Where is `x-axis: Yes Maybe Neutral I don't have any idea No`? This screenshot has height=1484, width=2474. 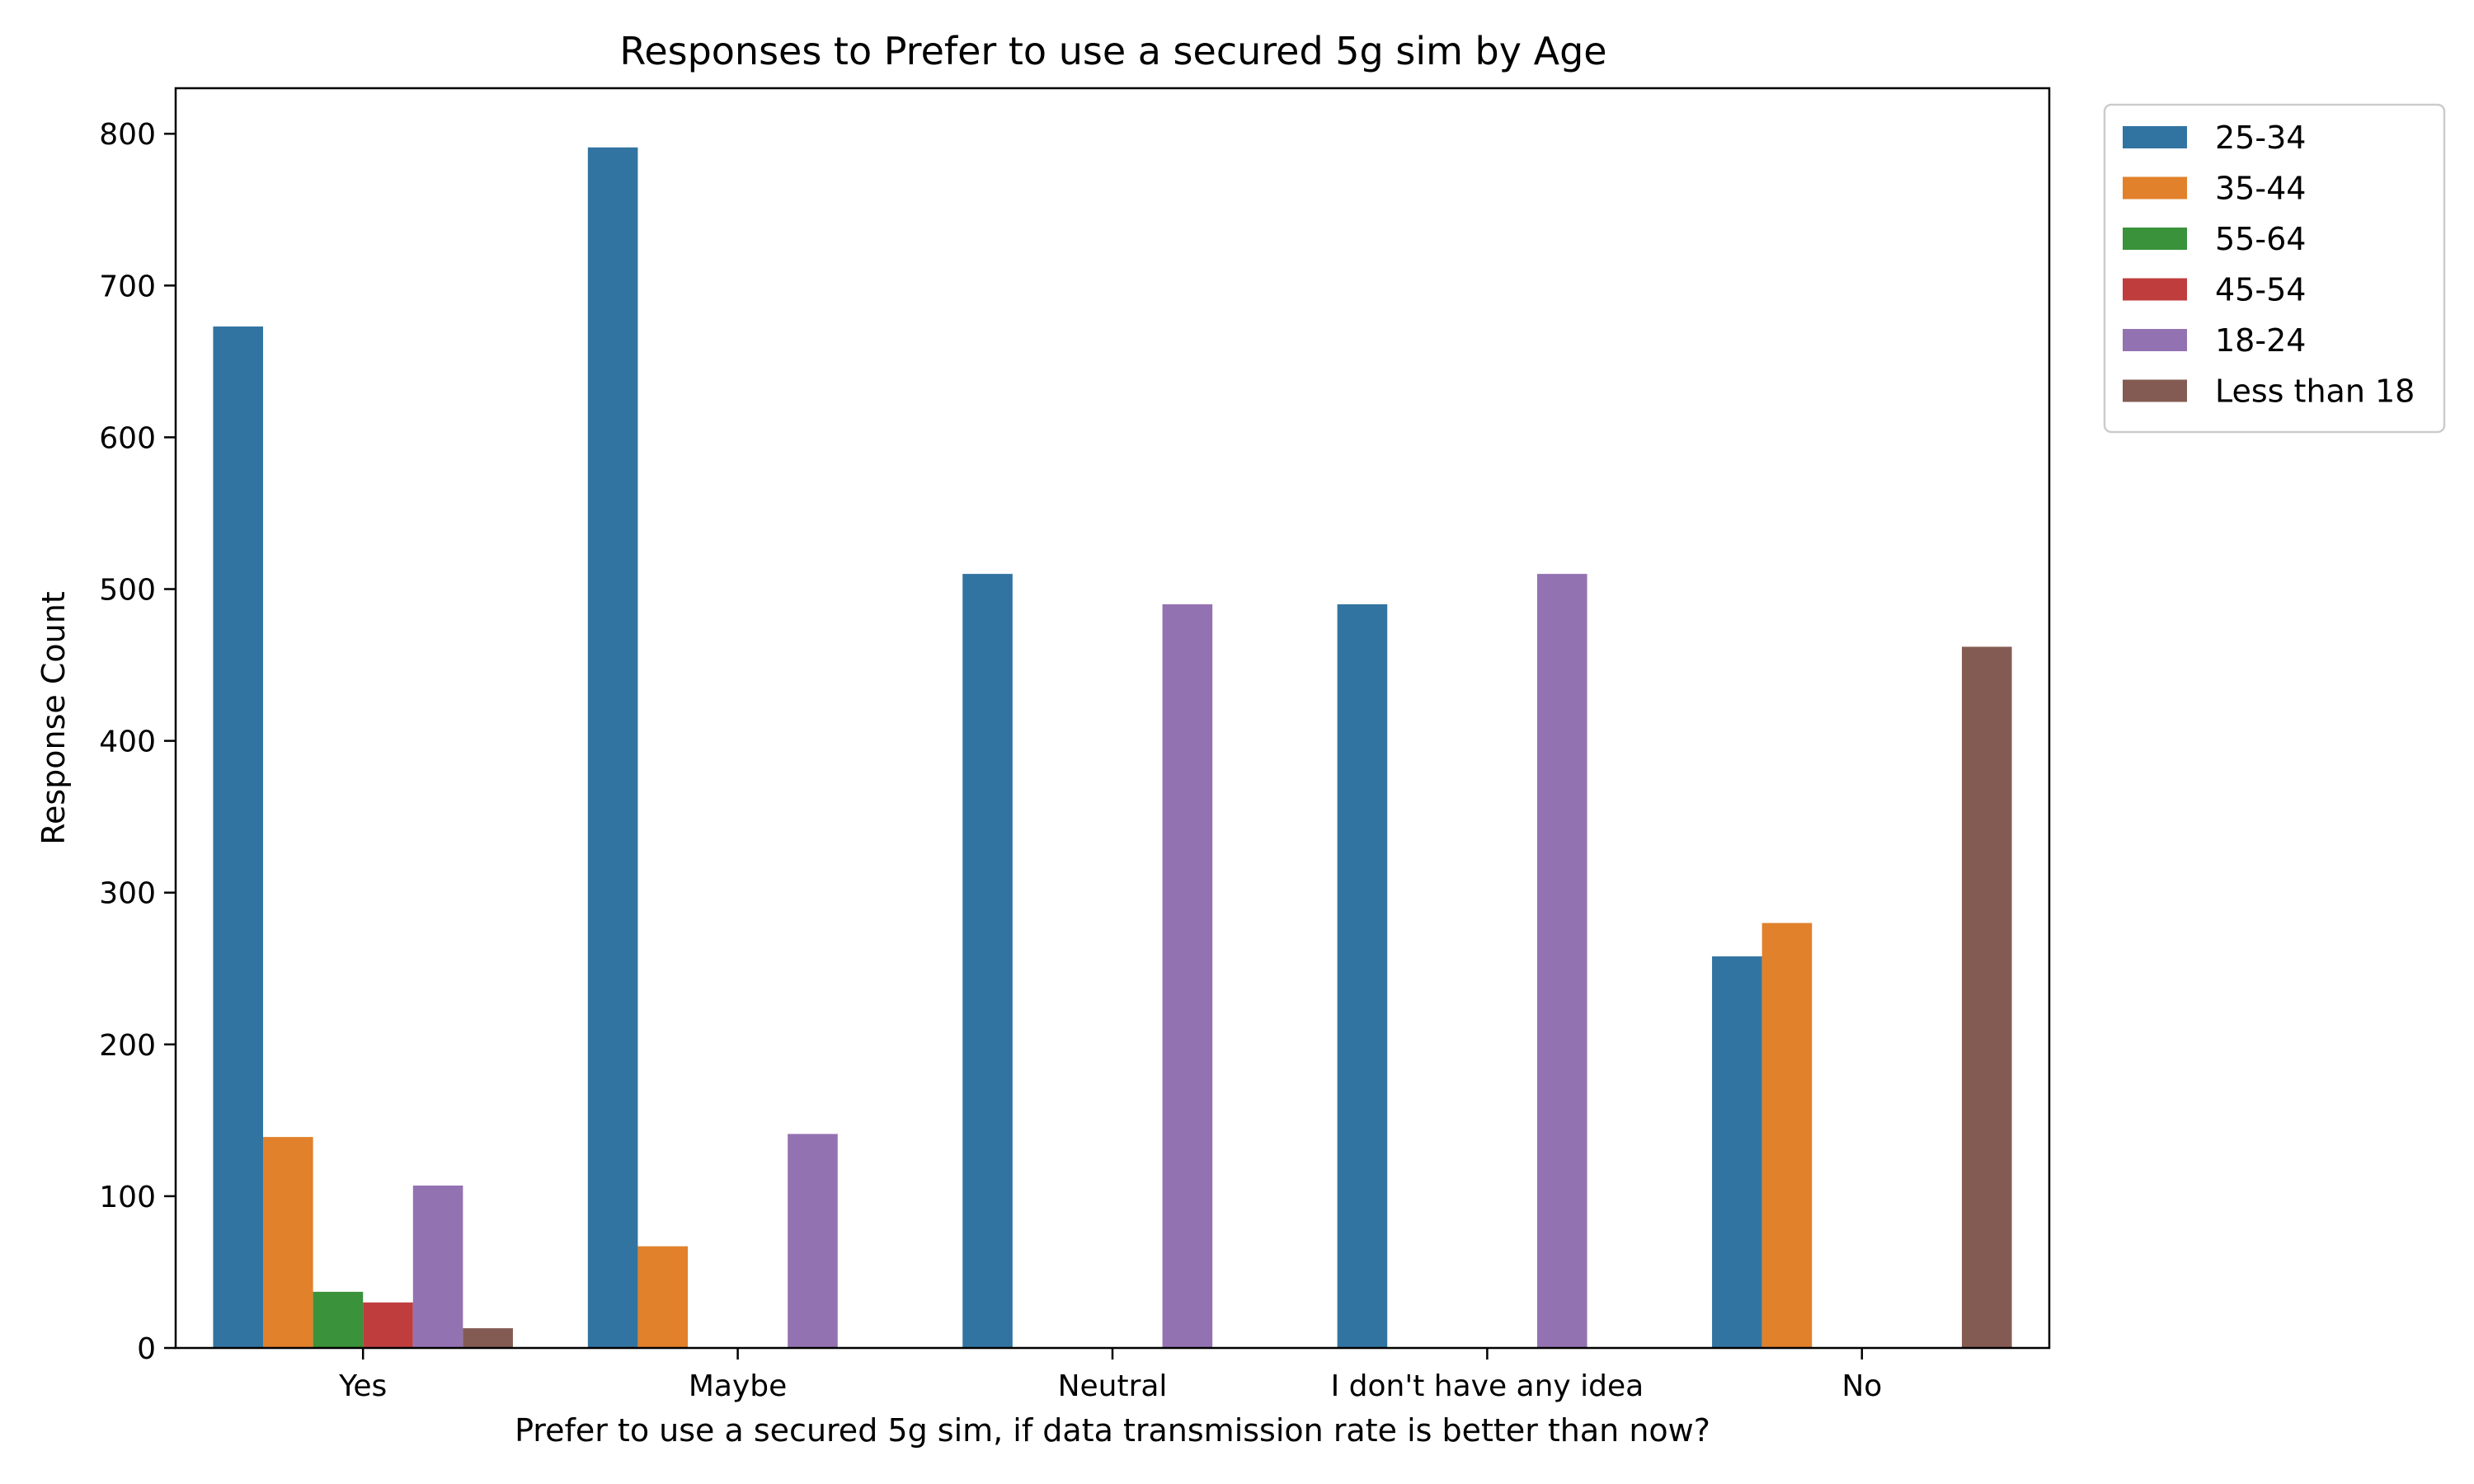
x-axis: Yes Maybe Neutral I don't have any idea No is located at coordinates (1110, 1375).